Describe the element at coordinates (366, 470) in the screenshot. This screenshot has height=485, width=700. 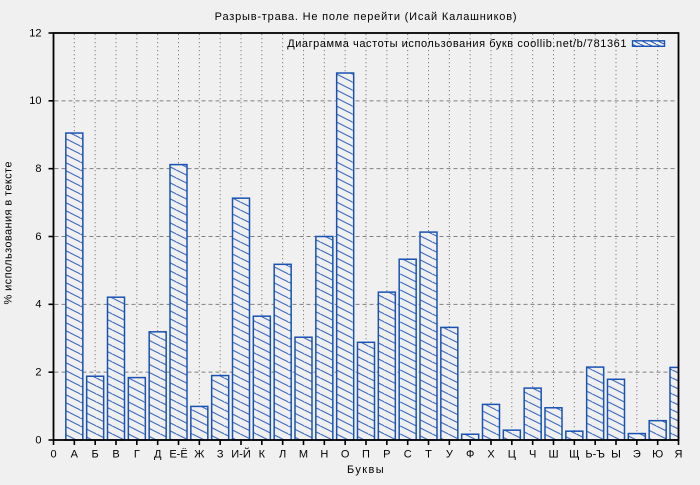
I see `svg-text: Буквы` at that location.